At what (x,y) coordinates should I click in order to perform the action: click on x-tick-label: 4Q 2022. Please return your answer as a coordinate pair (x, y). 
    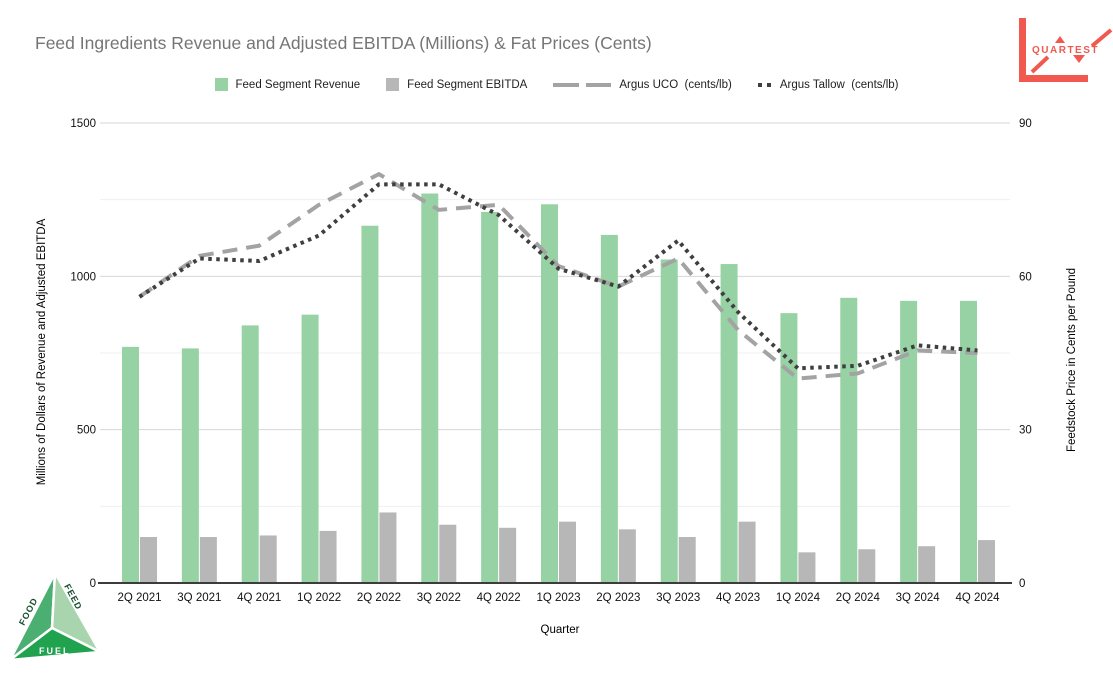
    Looking at the image, I should click on (499, 598).